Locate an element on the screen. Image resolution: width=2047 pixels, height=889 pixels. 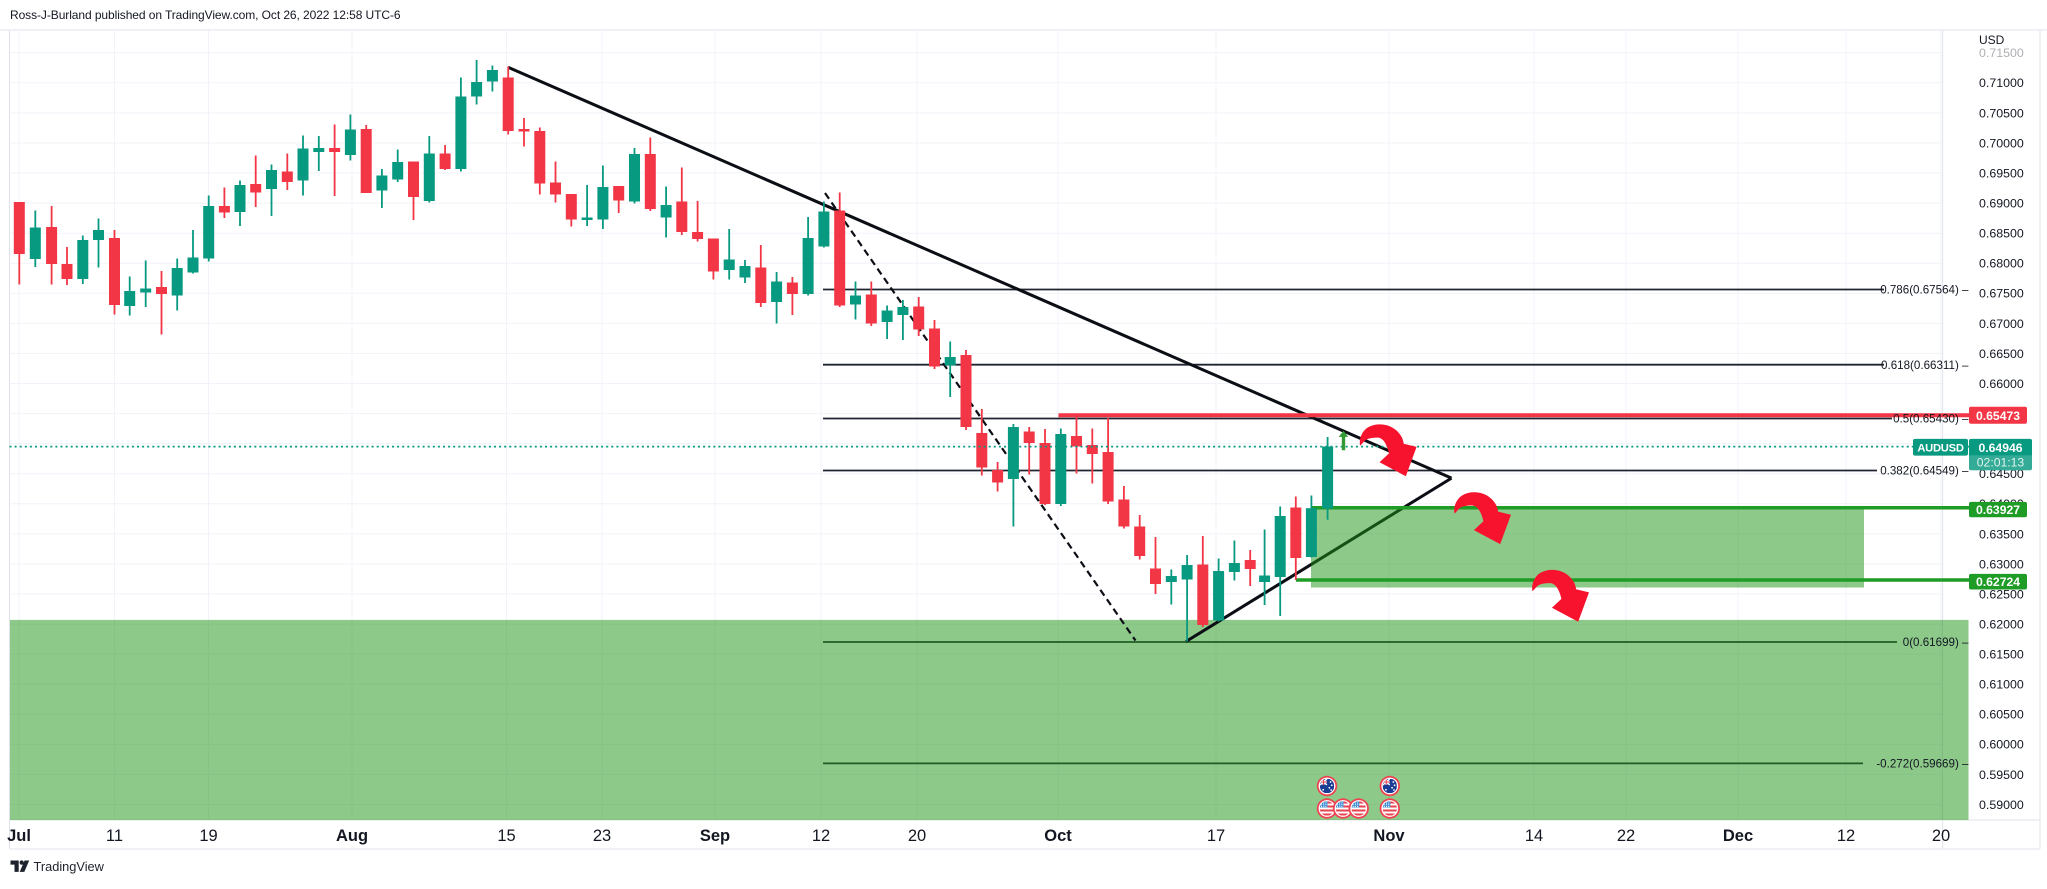
svg-text: 0.62724 is located at coordinates (1998, 582).